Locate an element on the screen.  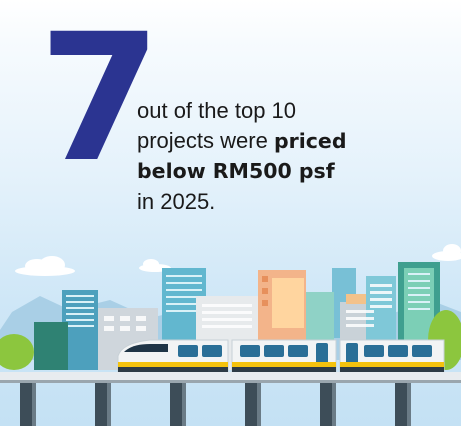
train is located at coordinates (281, 356).